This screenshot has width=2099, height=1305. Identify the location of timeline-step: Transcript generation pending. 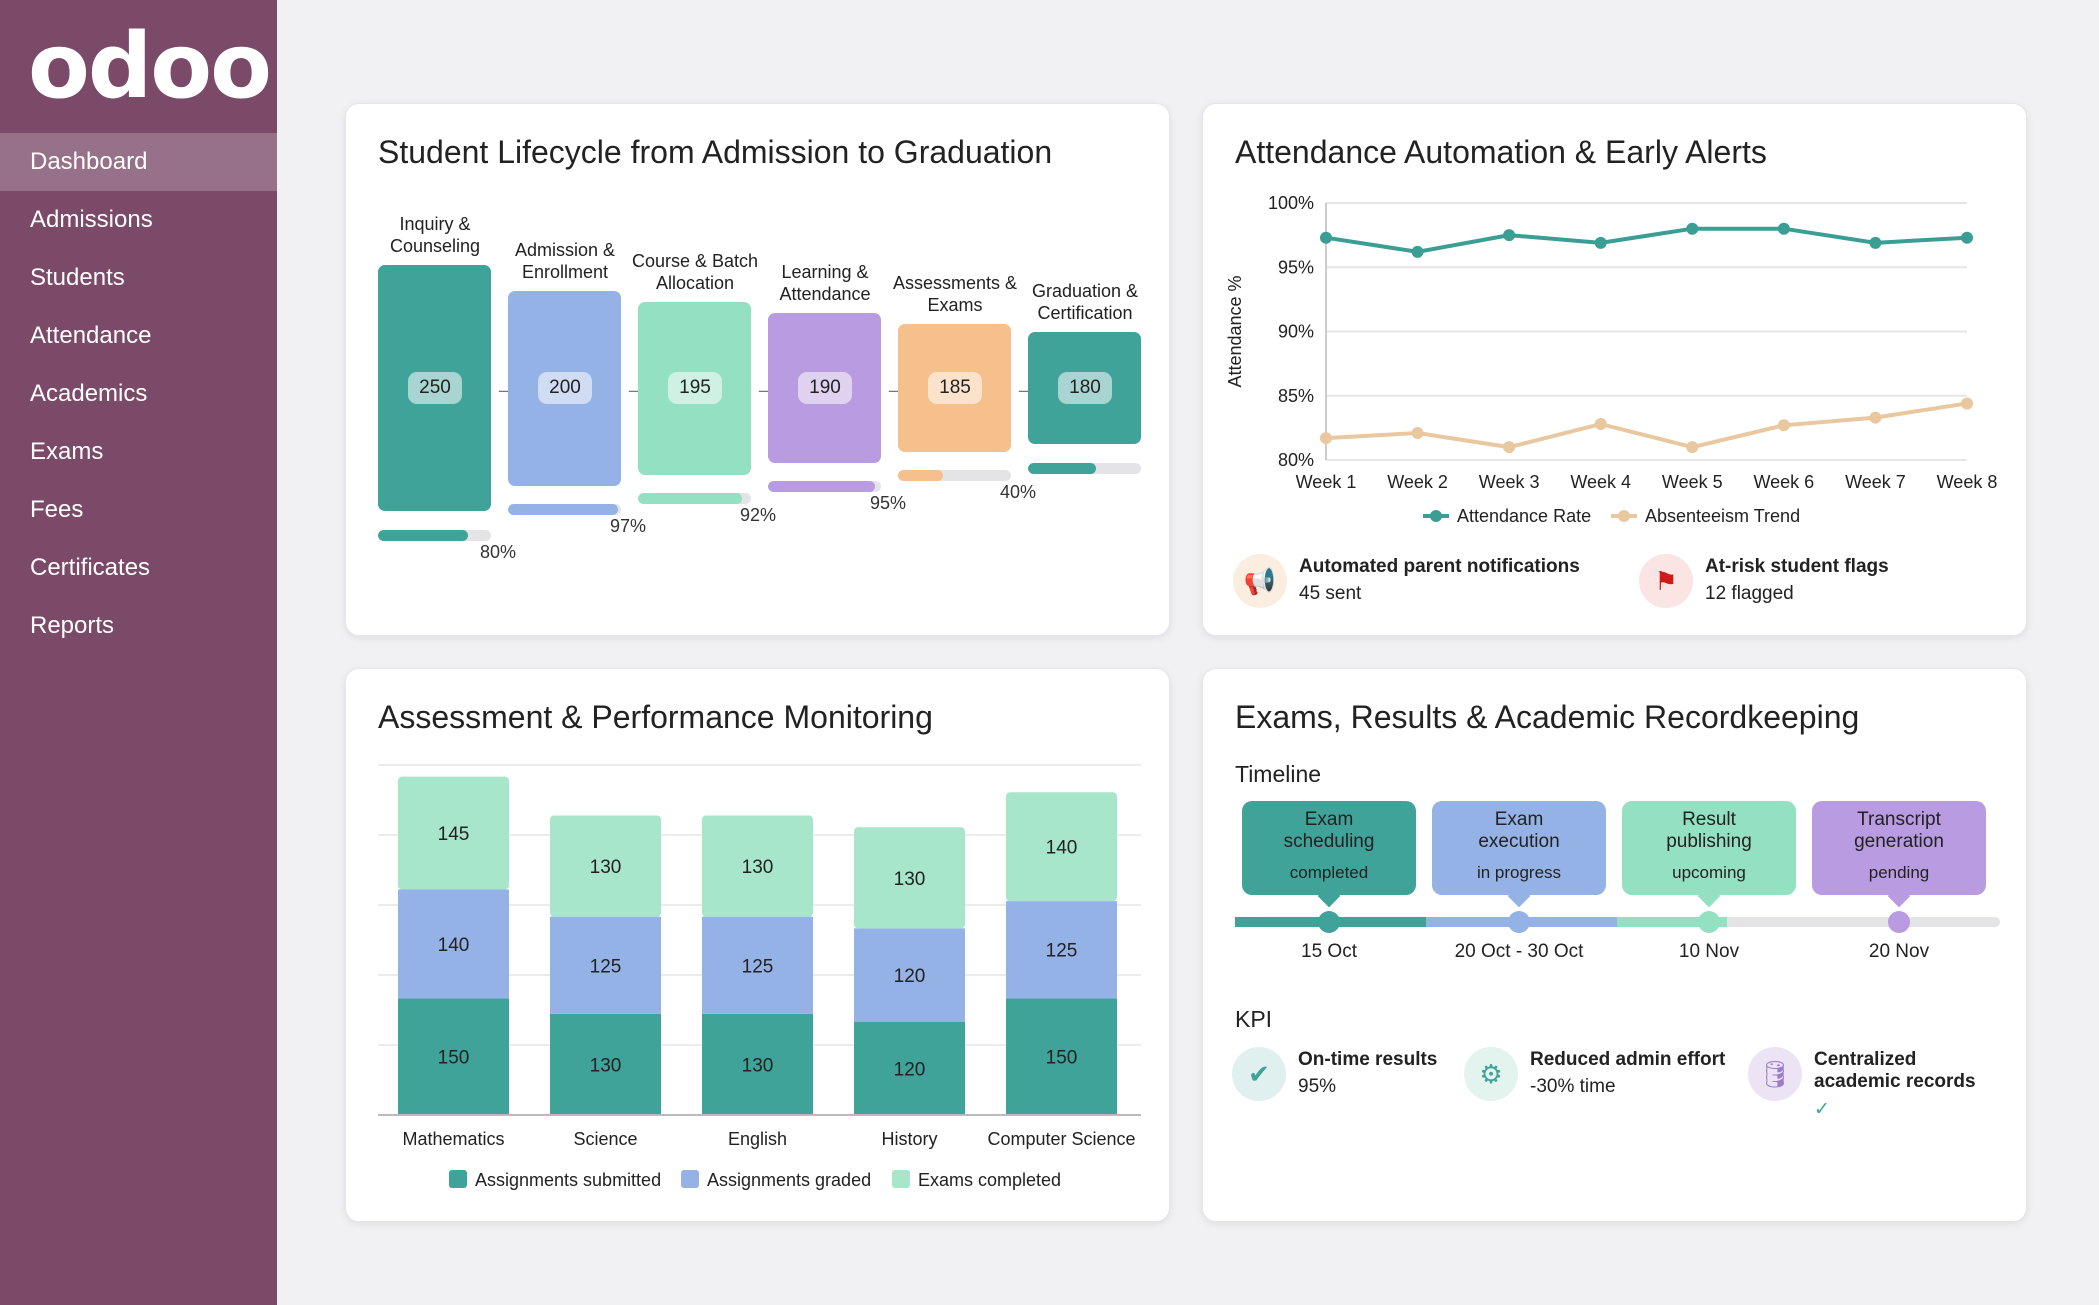
(1899, 848).